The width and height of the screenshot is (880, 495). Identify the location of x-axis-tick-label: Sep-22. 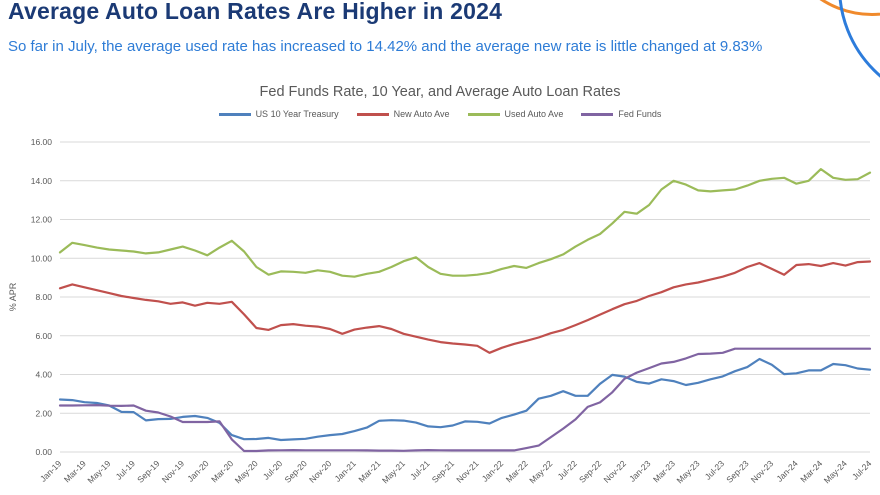
(590, 471).